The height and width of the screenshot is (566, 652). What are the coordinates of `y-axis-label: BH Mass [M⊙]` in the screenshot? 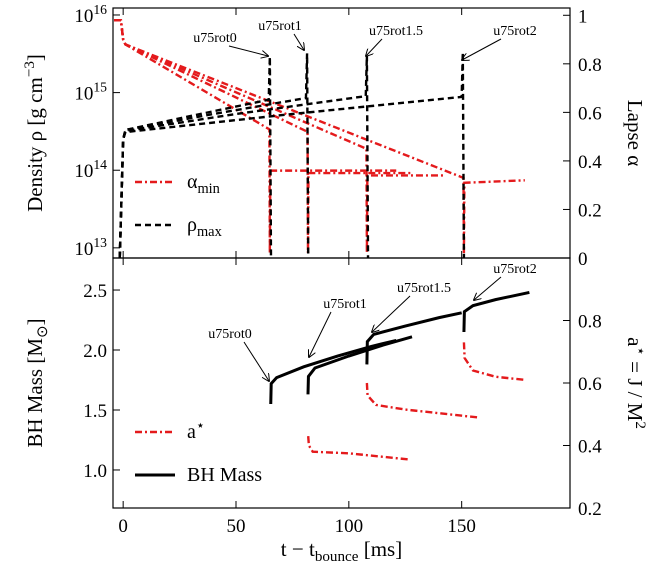 It's located at (37, 382).